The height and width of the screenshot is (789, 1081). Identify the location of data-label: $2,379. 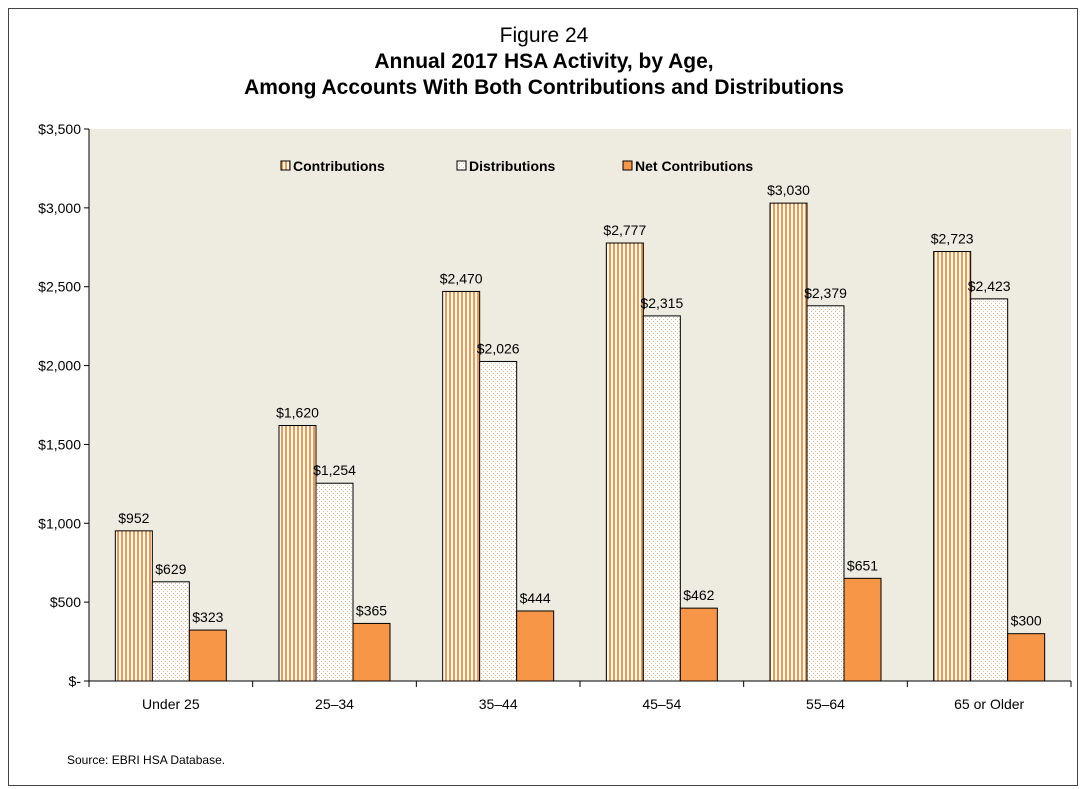
(825, 293).